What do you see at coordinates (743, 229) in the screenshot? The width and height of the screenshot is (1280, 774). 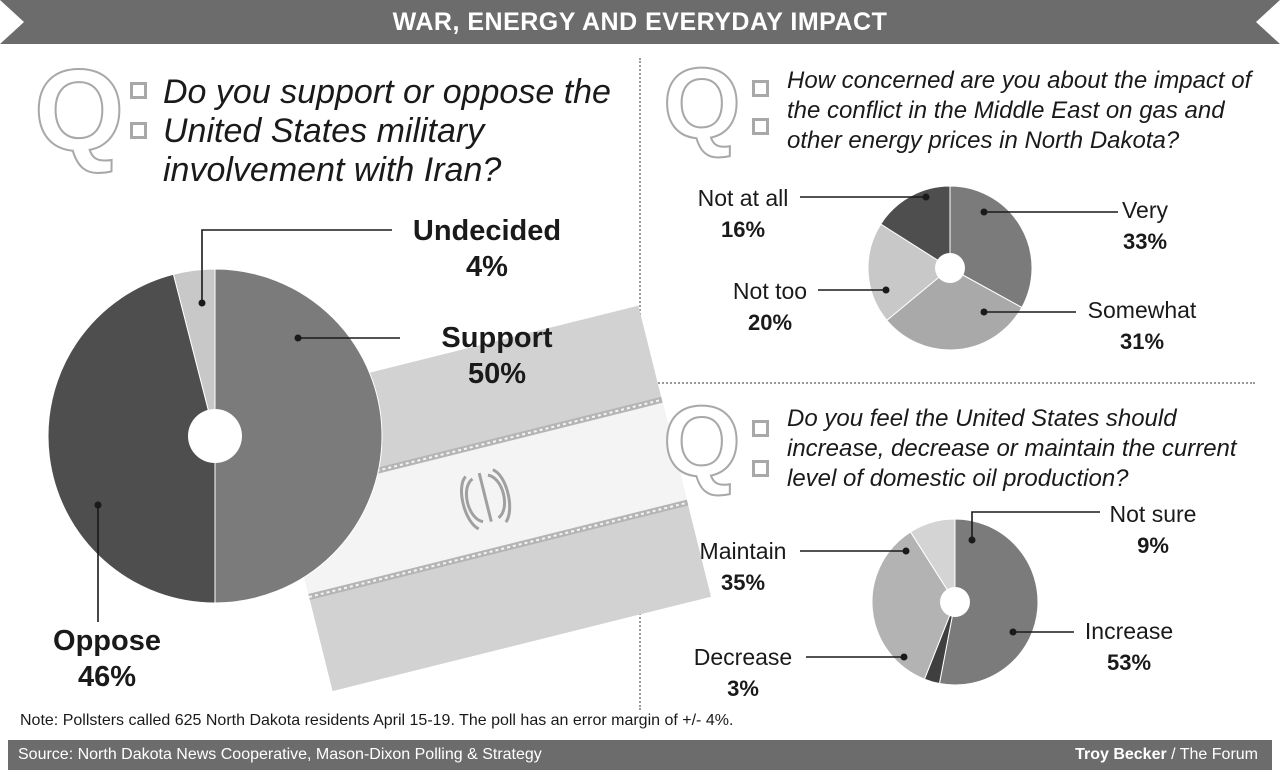 I see `label-value: 16%` at bounding box center [743, 229].